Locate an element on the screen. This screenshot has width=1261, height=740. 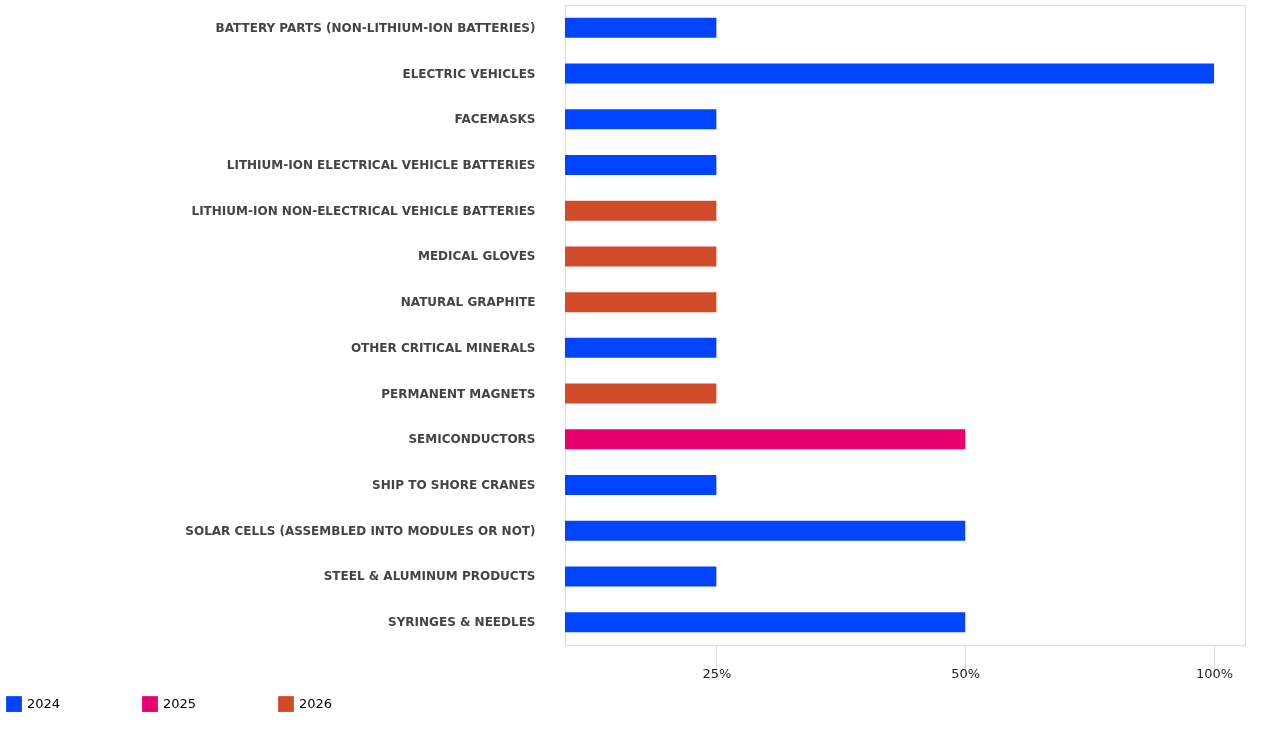
legend-label: 2025 is located at coordinates (180, 704).